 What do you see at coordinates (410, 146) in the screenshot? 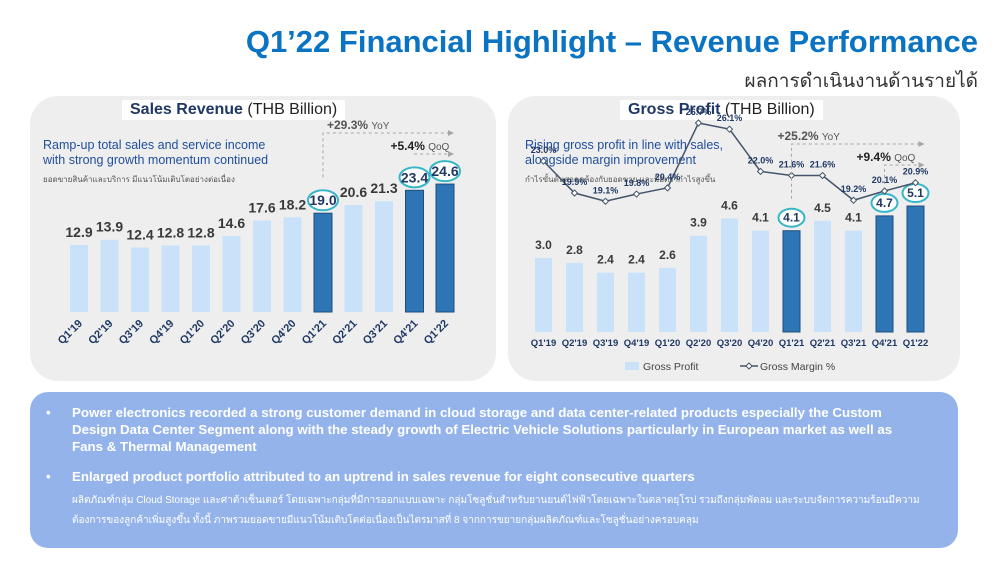
I see `qoq-value: +5.4%` at bounding box center [410, 146].